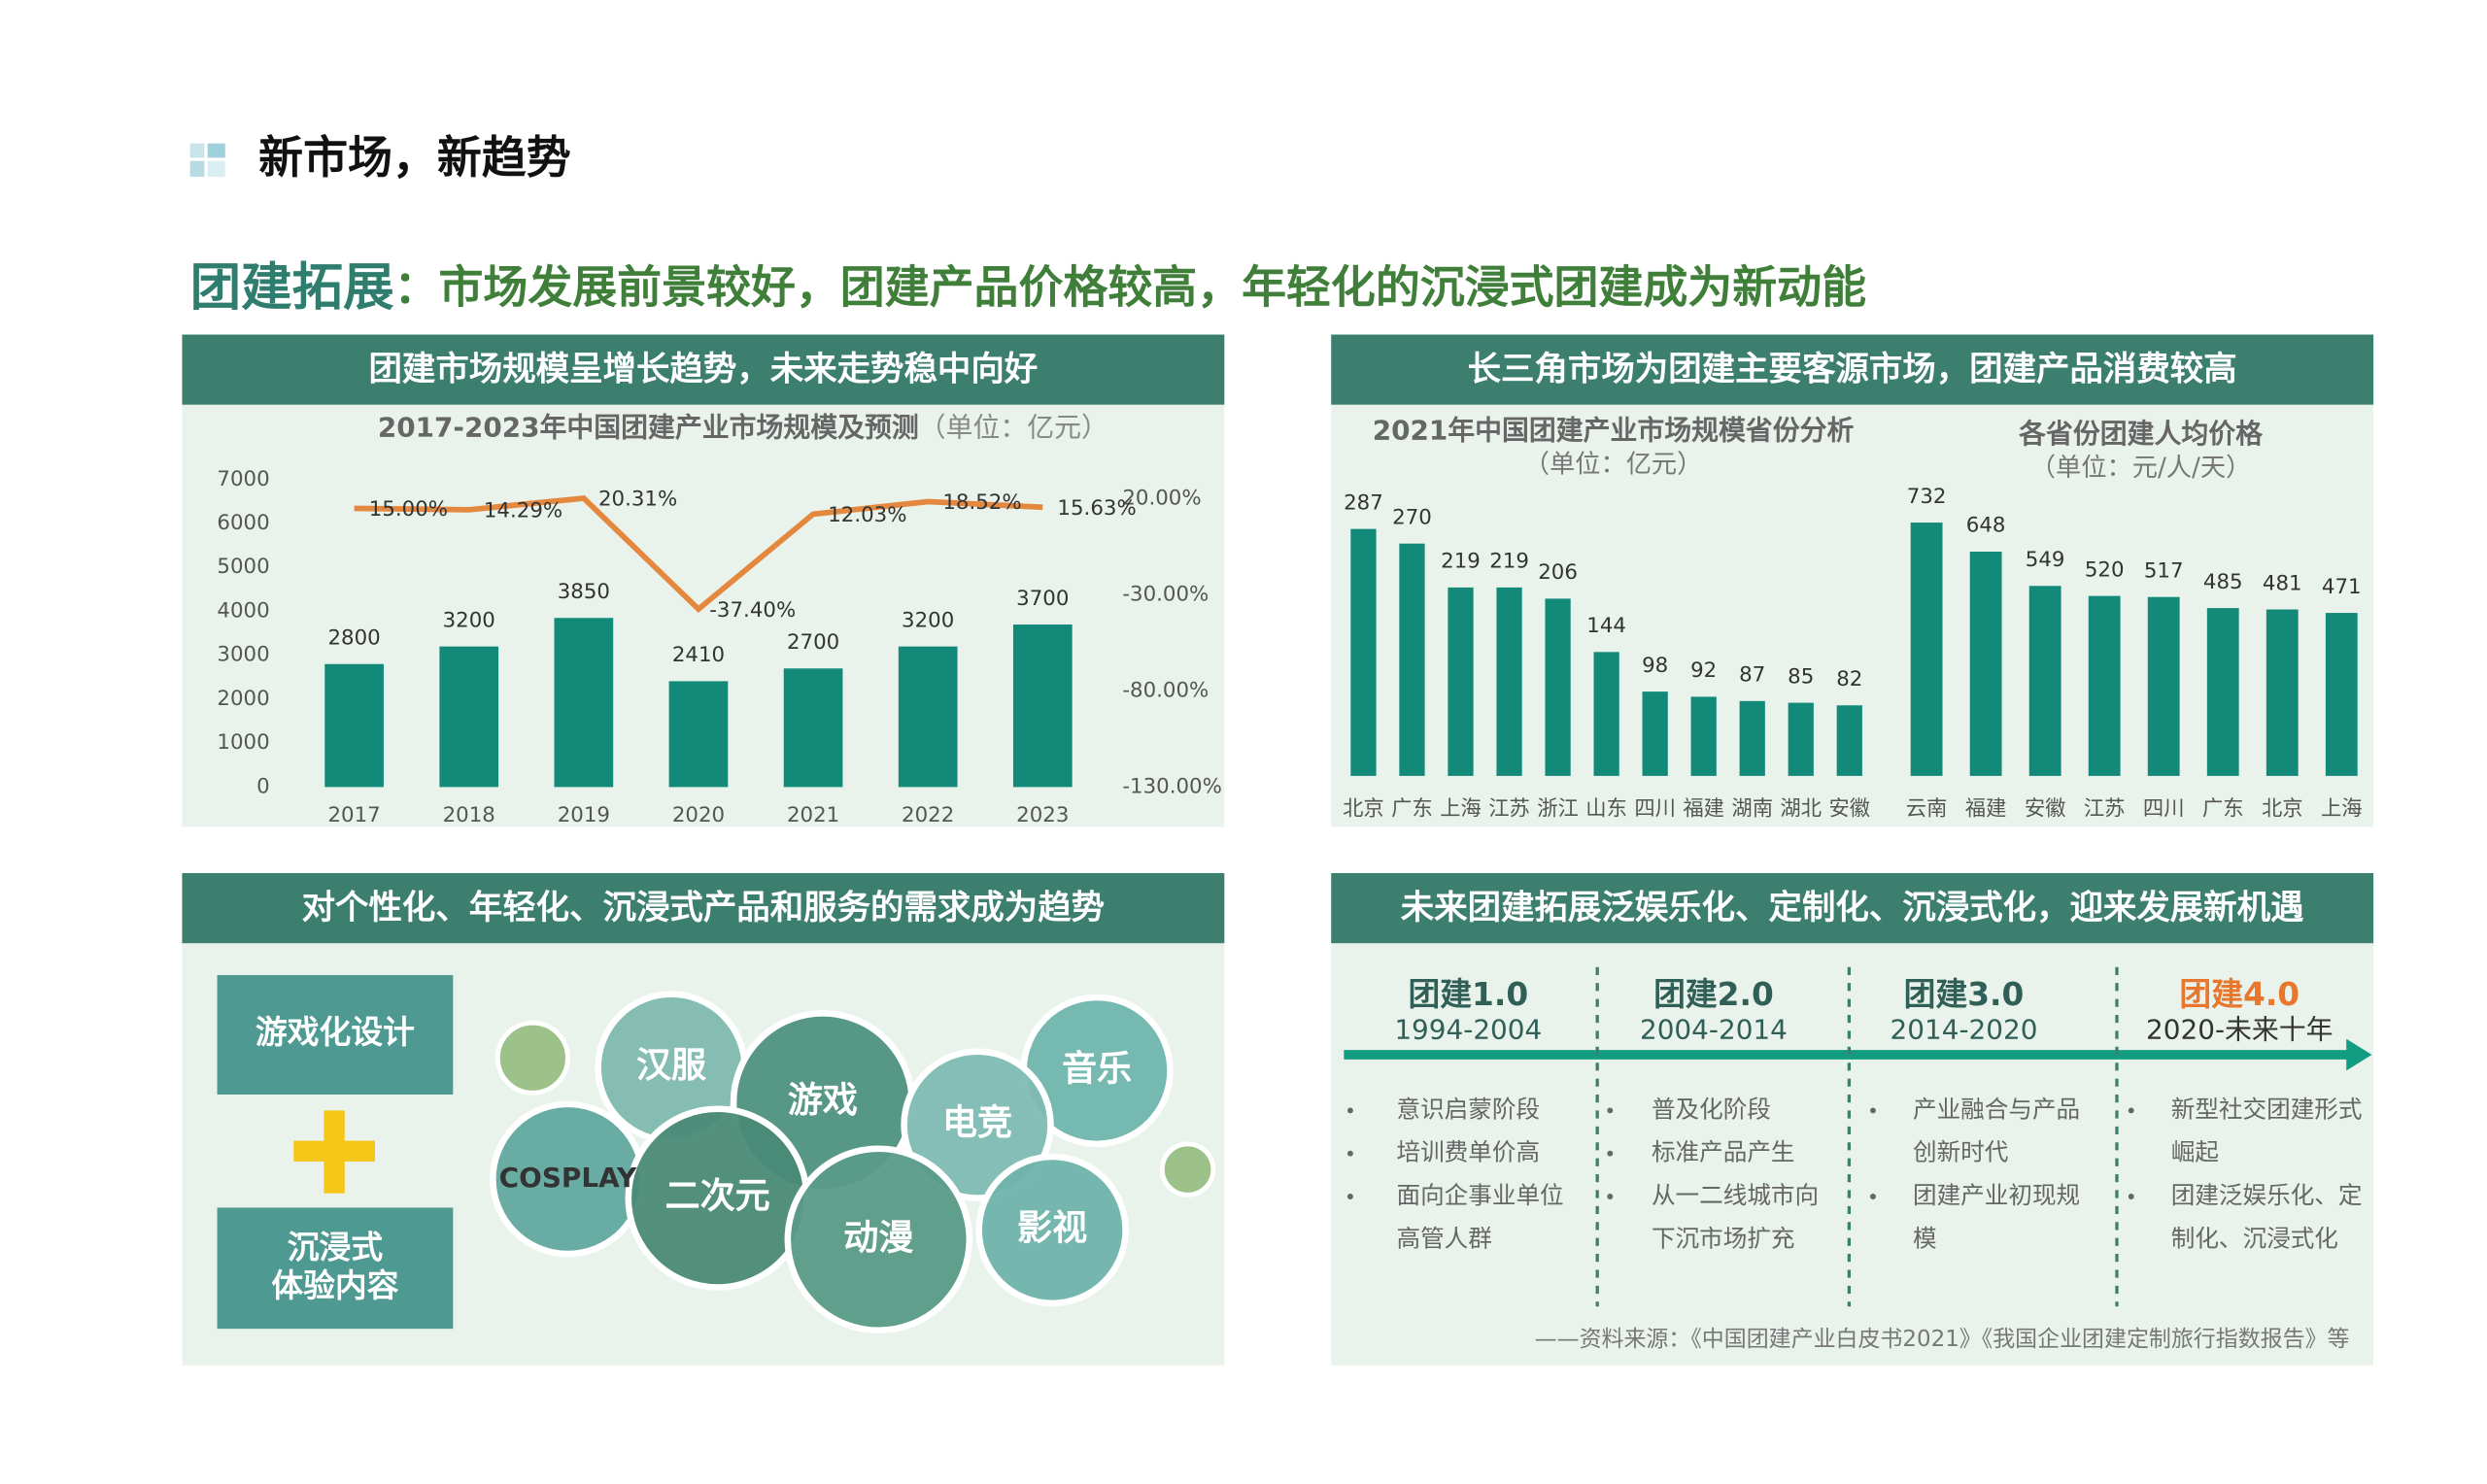 Image resolution: width=2487 pixels, height=1484 pixels. I want to click on data-label: 85, so click(1801, 676).